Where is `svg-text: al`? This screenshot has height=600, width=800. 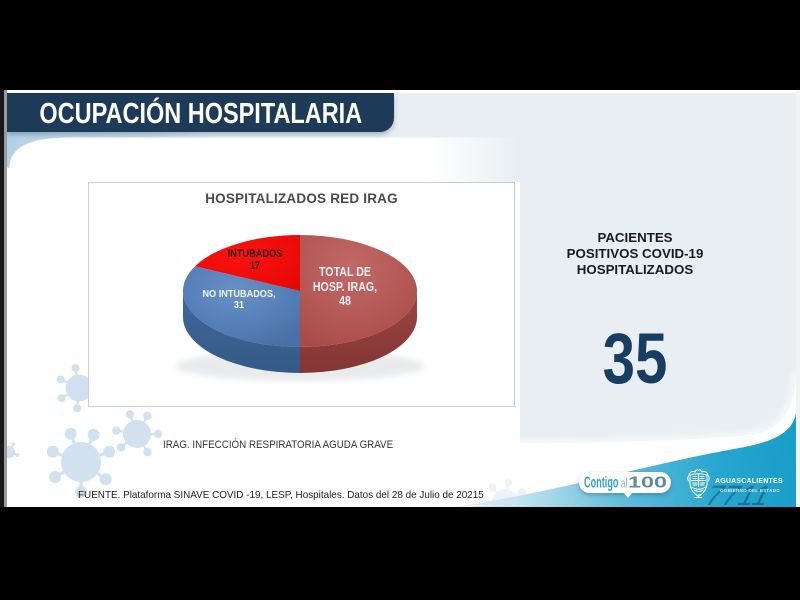 svg-text: al is located at coordinates (624, 483).